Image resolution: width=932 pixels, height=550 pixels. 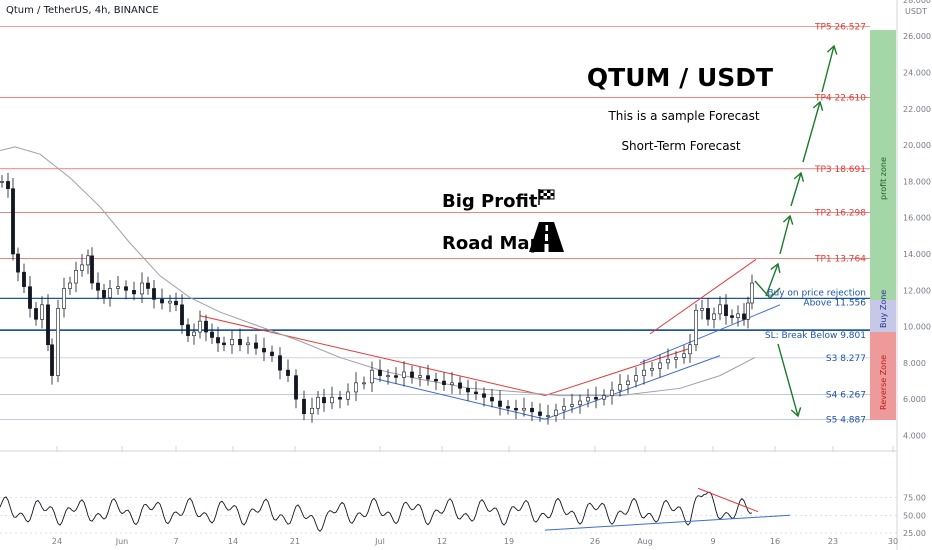 What do you see at coordinates (883, 376) in the screenshot?
I see `reverse-zone` at bounding box center [883, 376].